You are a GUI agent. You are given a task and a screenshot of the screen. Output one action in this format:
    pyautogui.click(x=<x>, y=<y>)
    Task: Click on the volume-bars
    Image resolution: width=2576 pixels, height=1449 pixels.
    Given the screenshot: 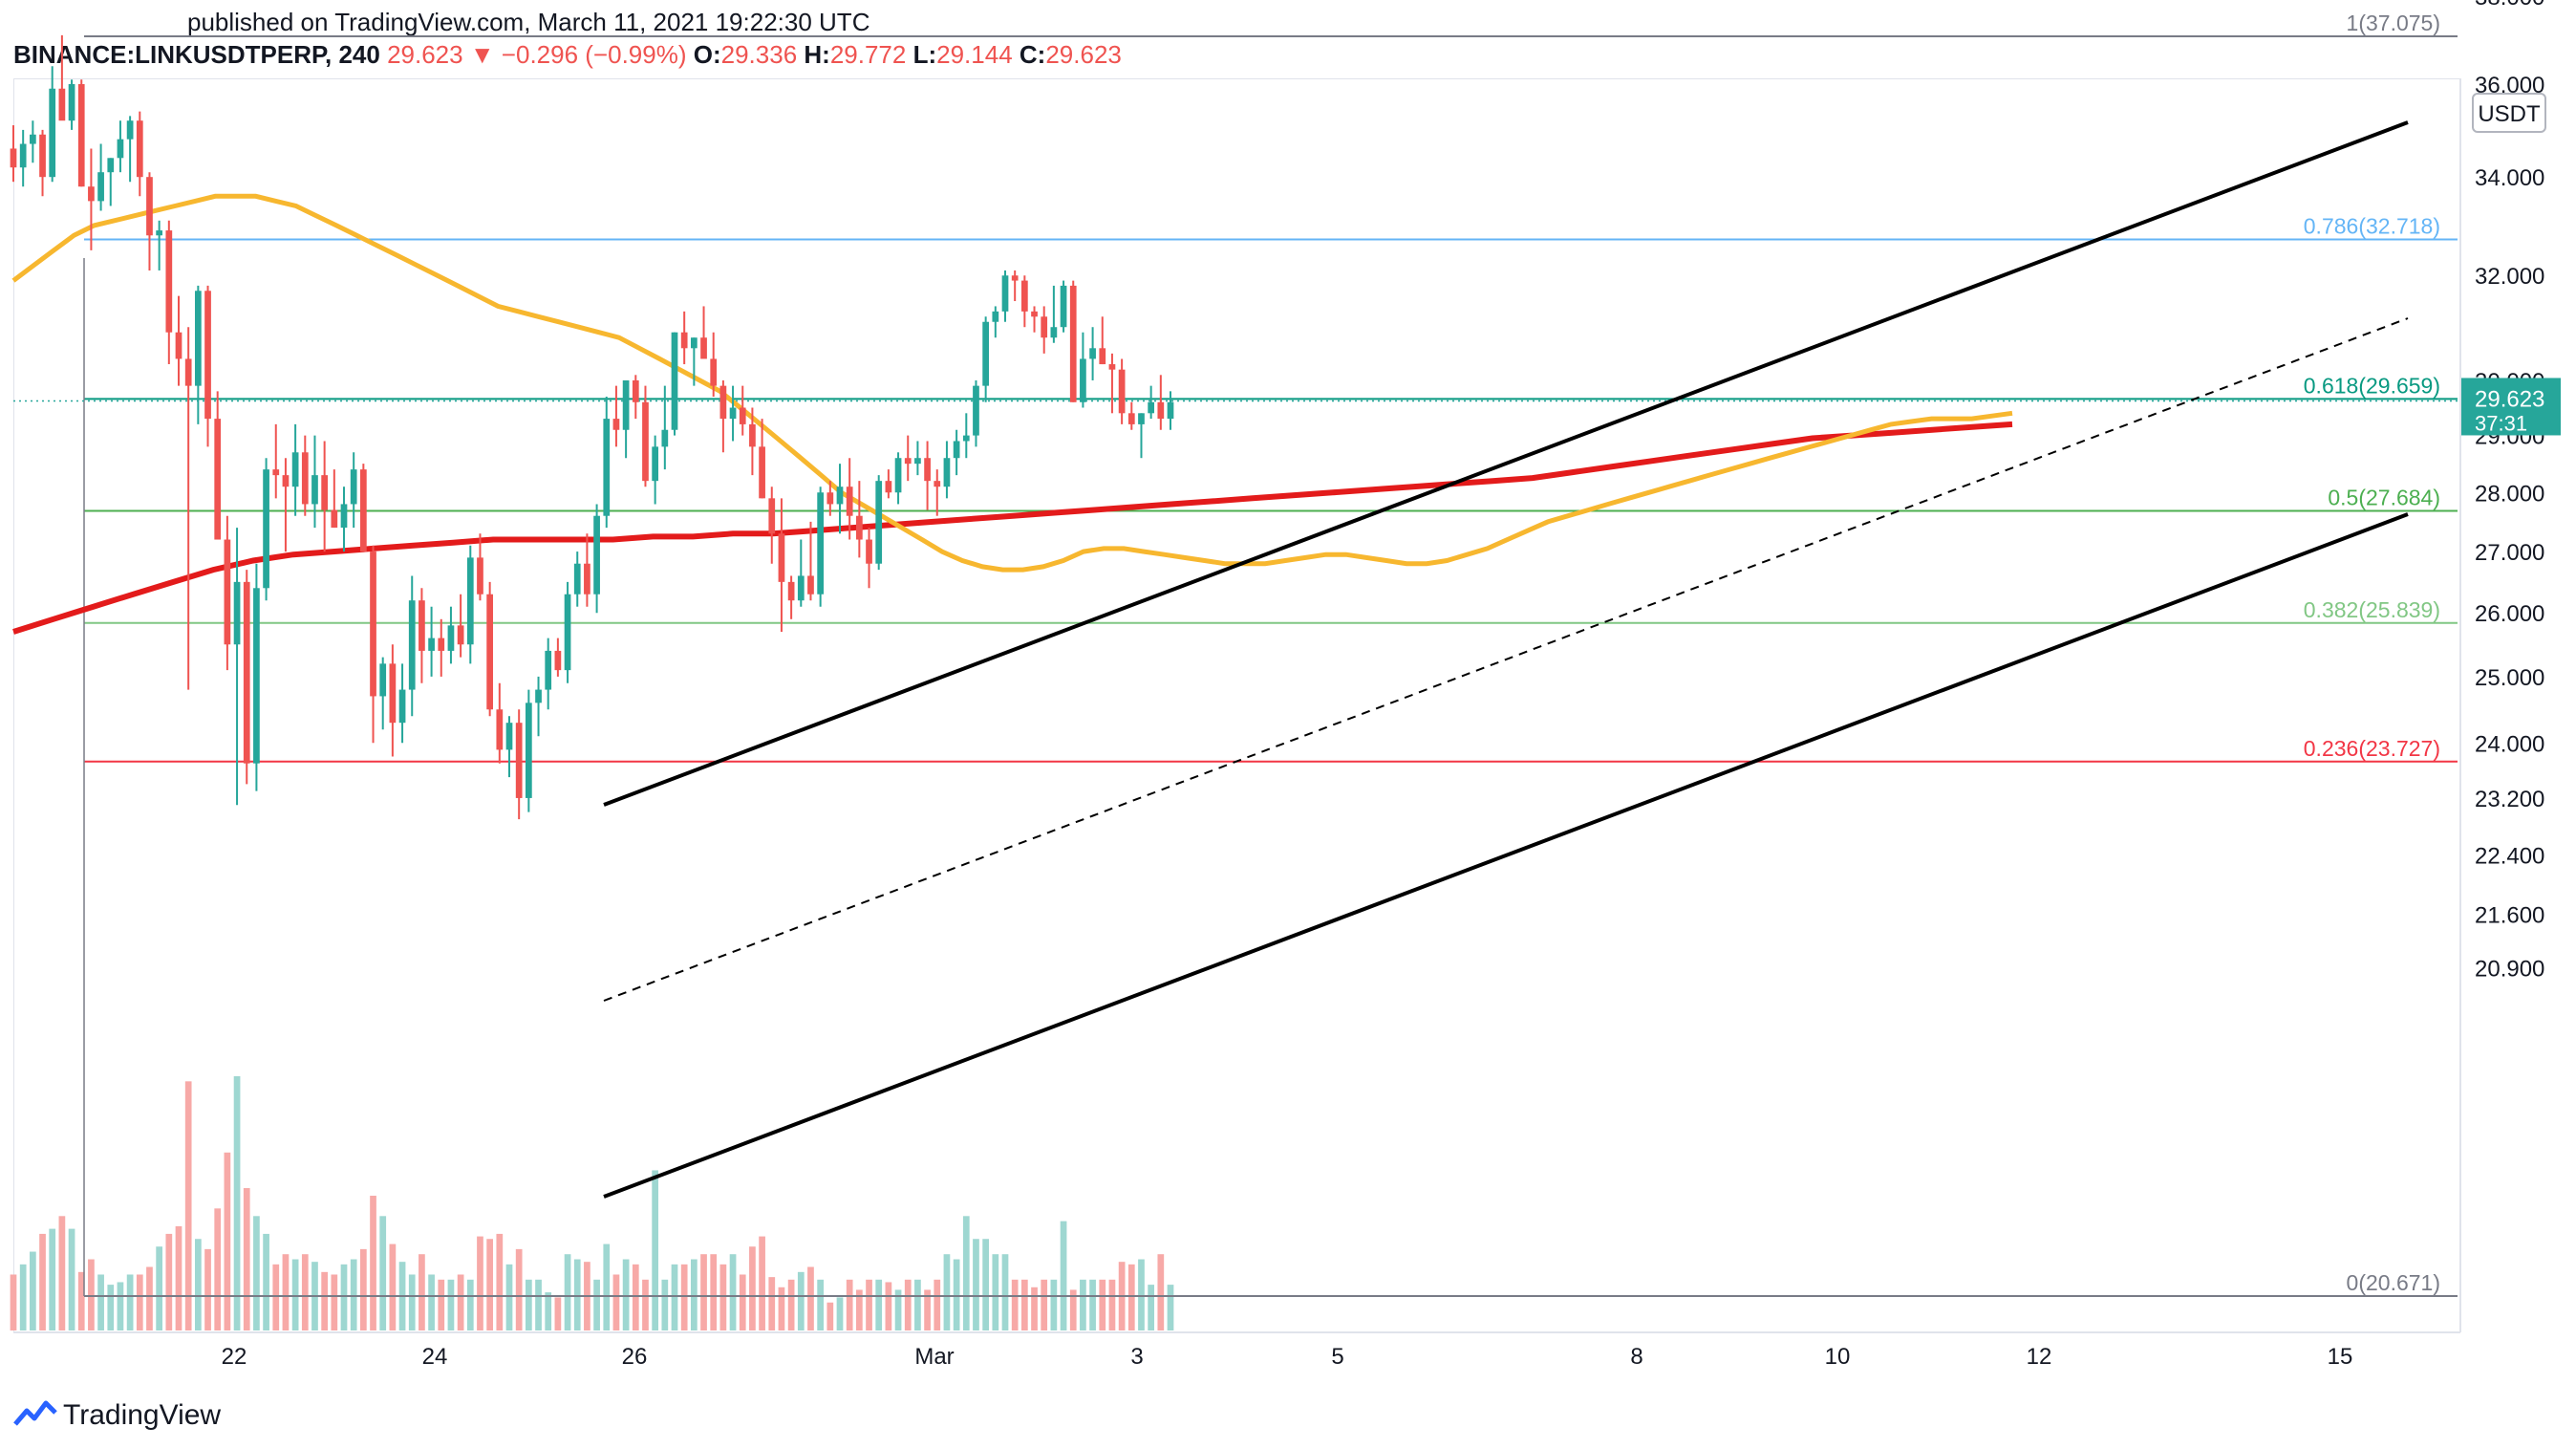 What is the action you would take?
    pyautogui.click(x=592, y=1203)
    